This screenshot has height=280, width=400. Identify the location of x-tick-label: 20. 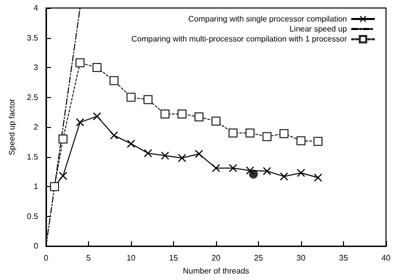
(217, 258).